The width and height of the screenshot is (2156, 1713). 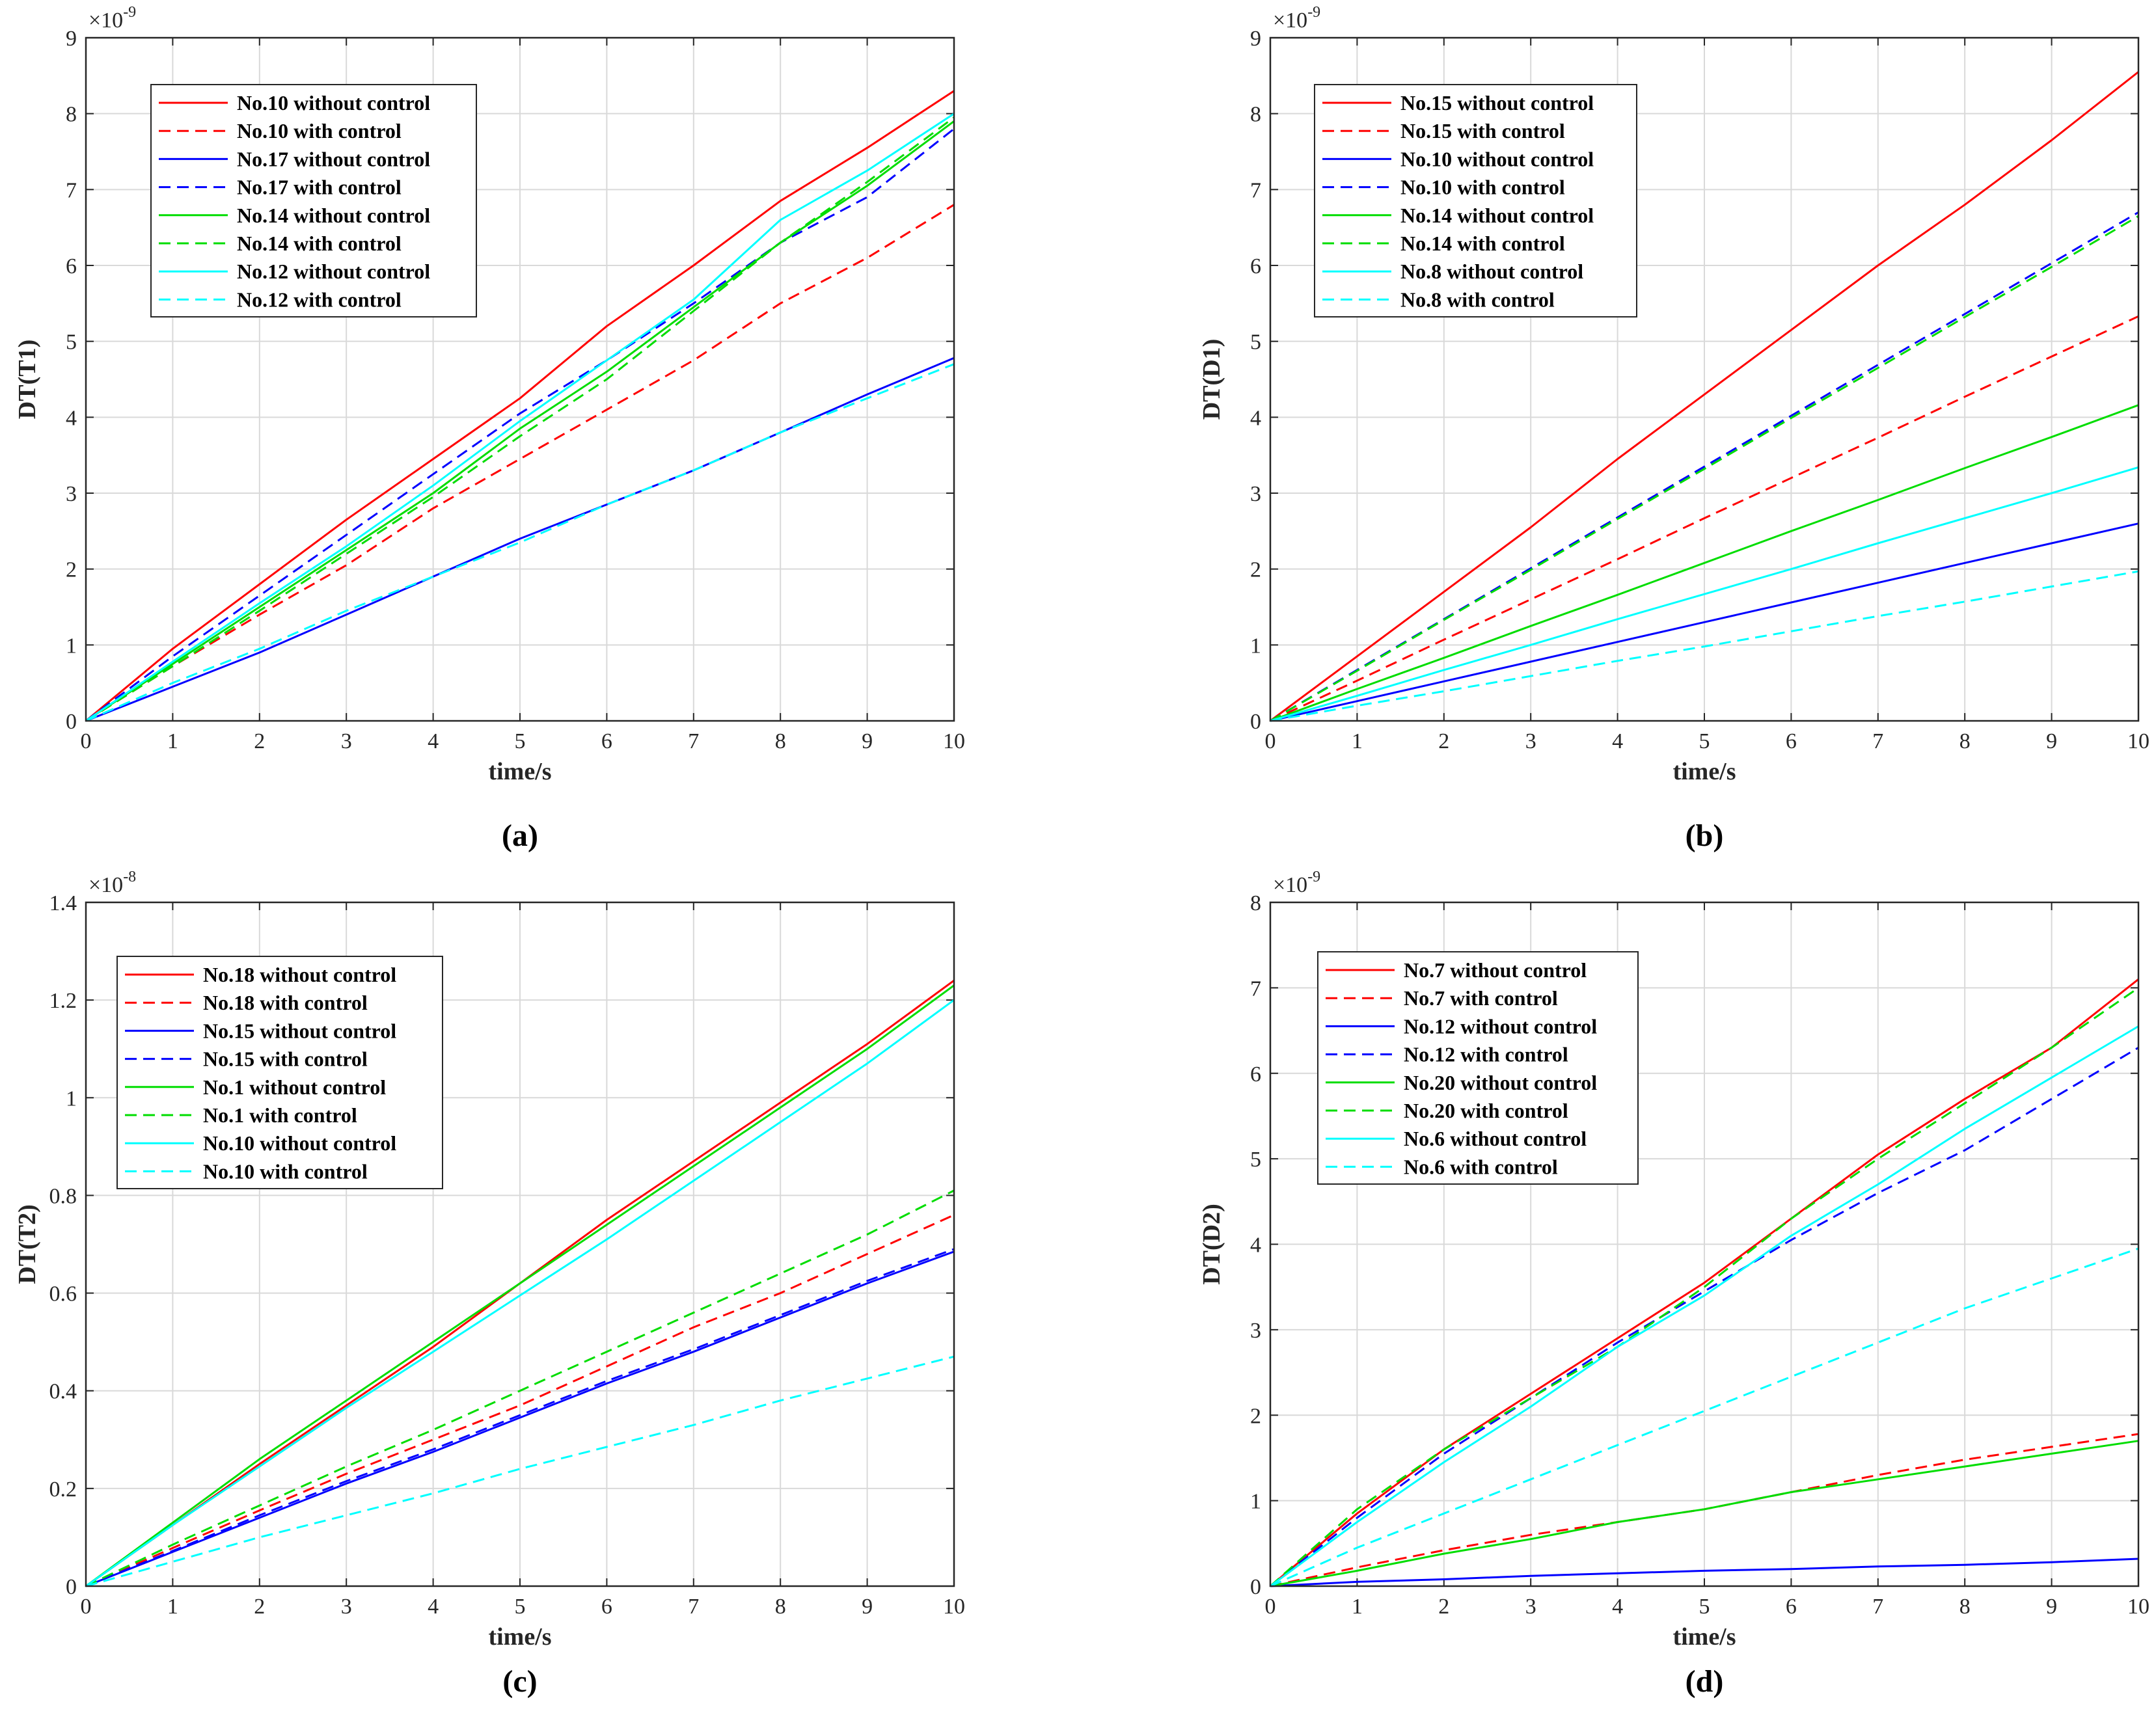 I want to click on y-tick-label: 4, so click(x=71, y=418).